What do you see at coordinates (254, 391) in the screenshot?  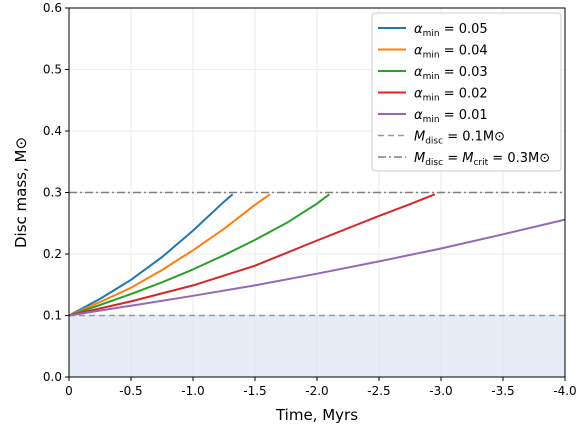 I see `x-tick-label: -1.5` at bounding box center [254, 391].